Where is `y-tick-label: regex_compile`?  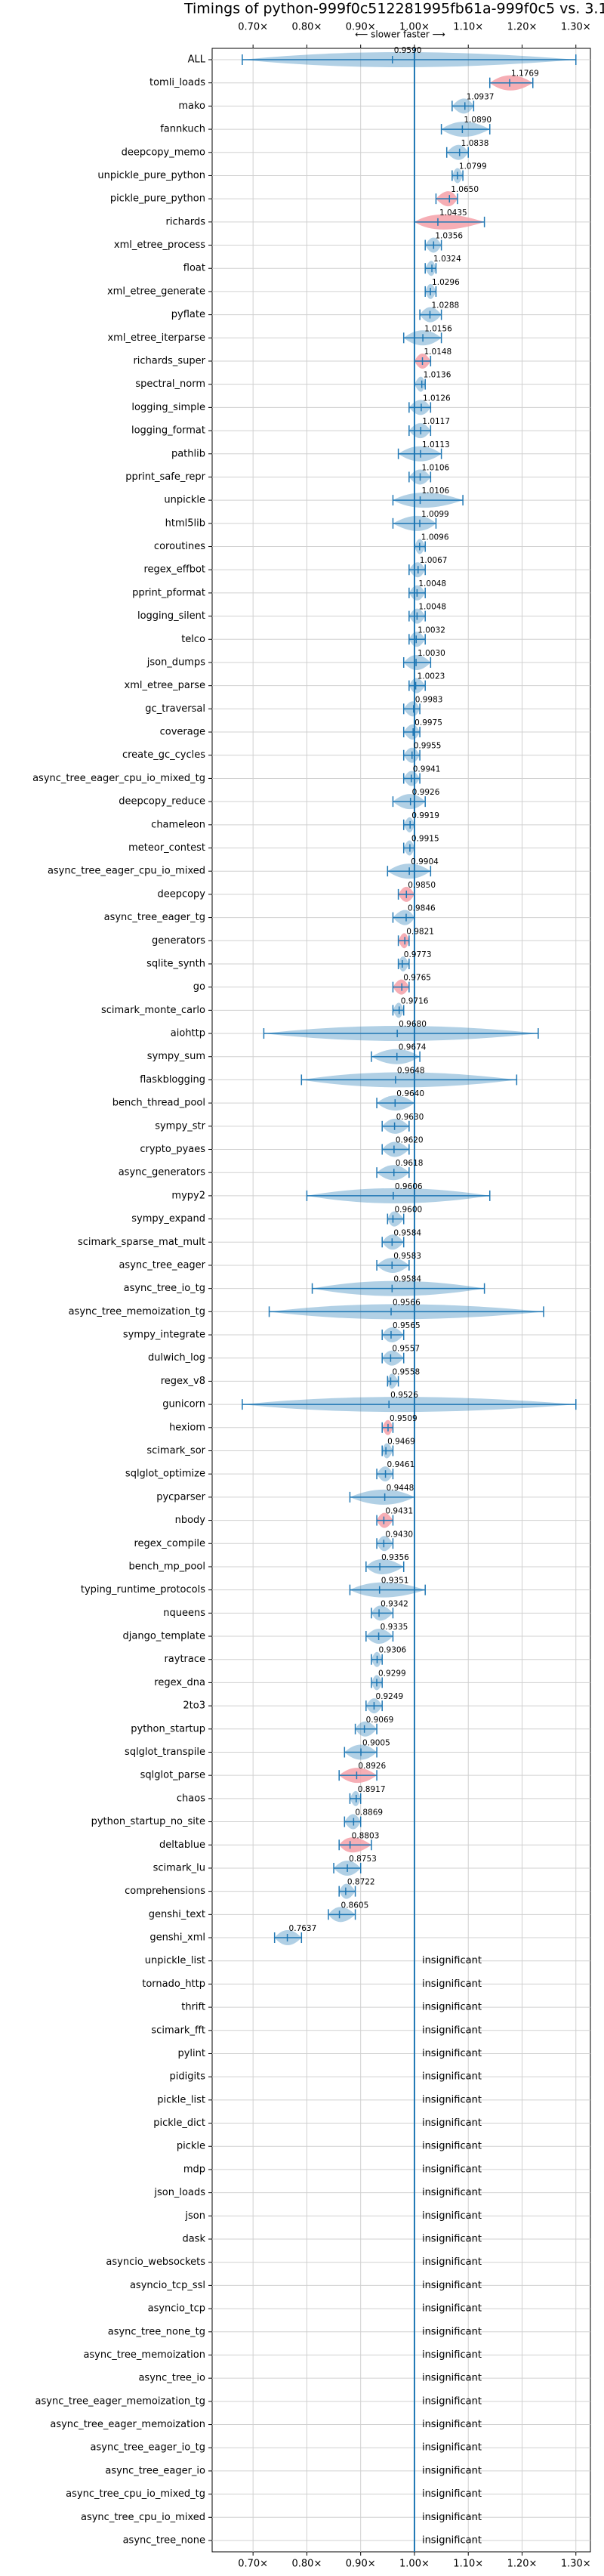 y-tick-label: regex_compile is located at coordinates (169, 1543).